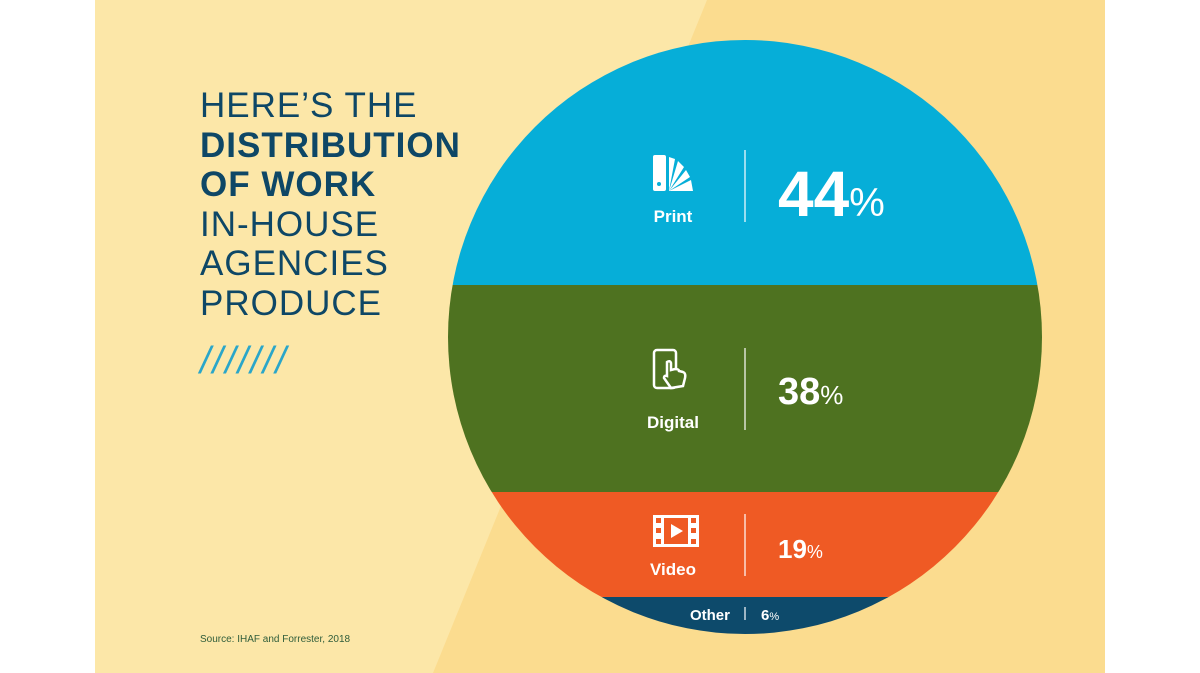 This screenshot has width=1200, height=673. Describe the element at coordinates (275, 639) in the screenshot. I see `source-note: Source: IHAF and Forrester, 2018` at that location.